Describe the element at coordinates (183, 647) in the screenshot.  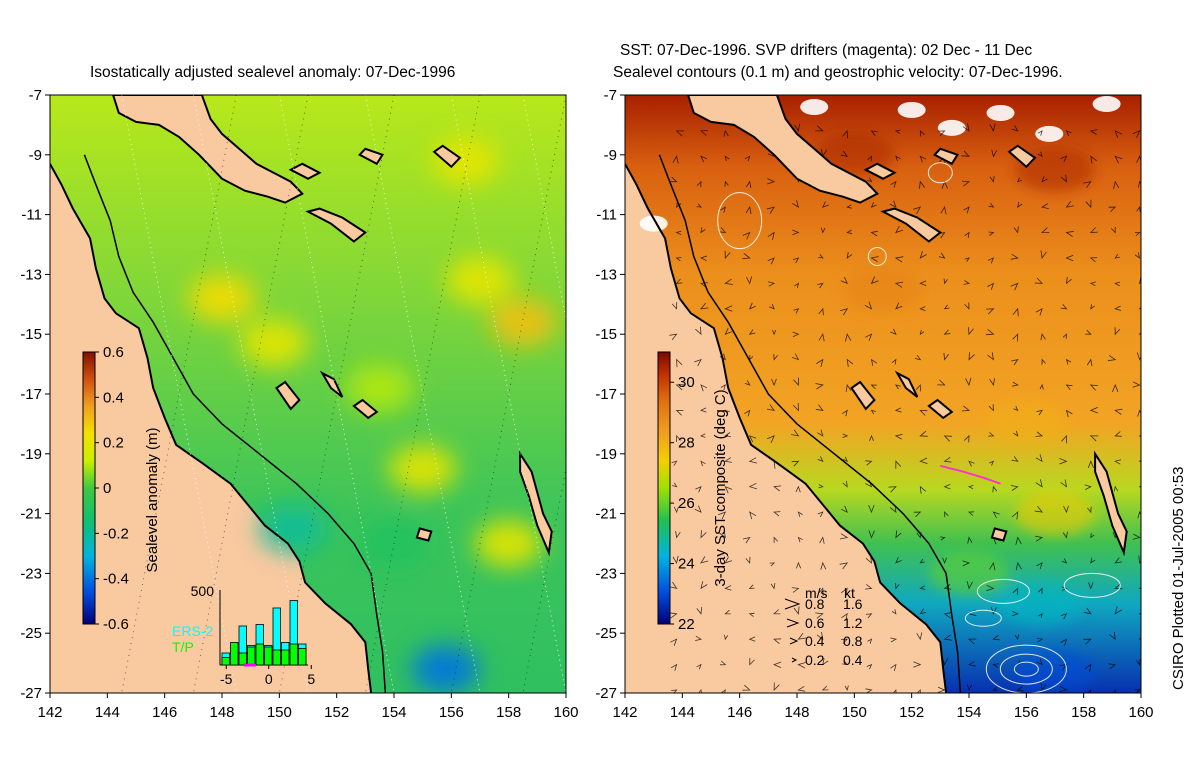
I see `legend-tp: T/P` at that location.